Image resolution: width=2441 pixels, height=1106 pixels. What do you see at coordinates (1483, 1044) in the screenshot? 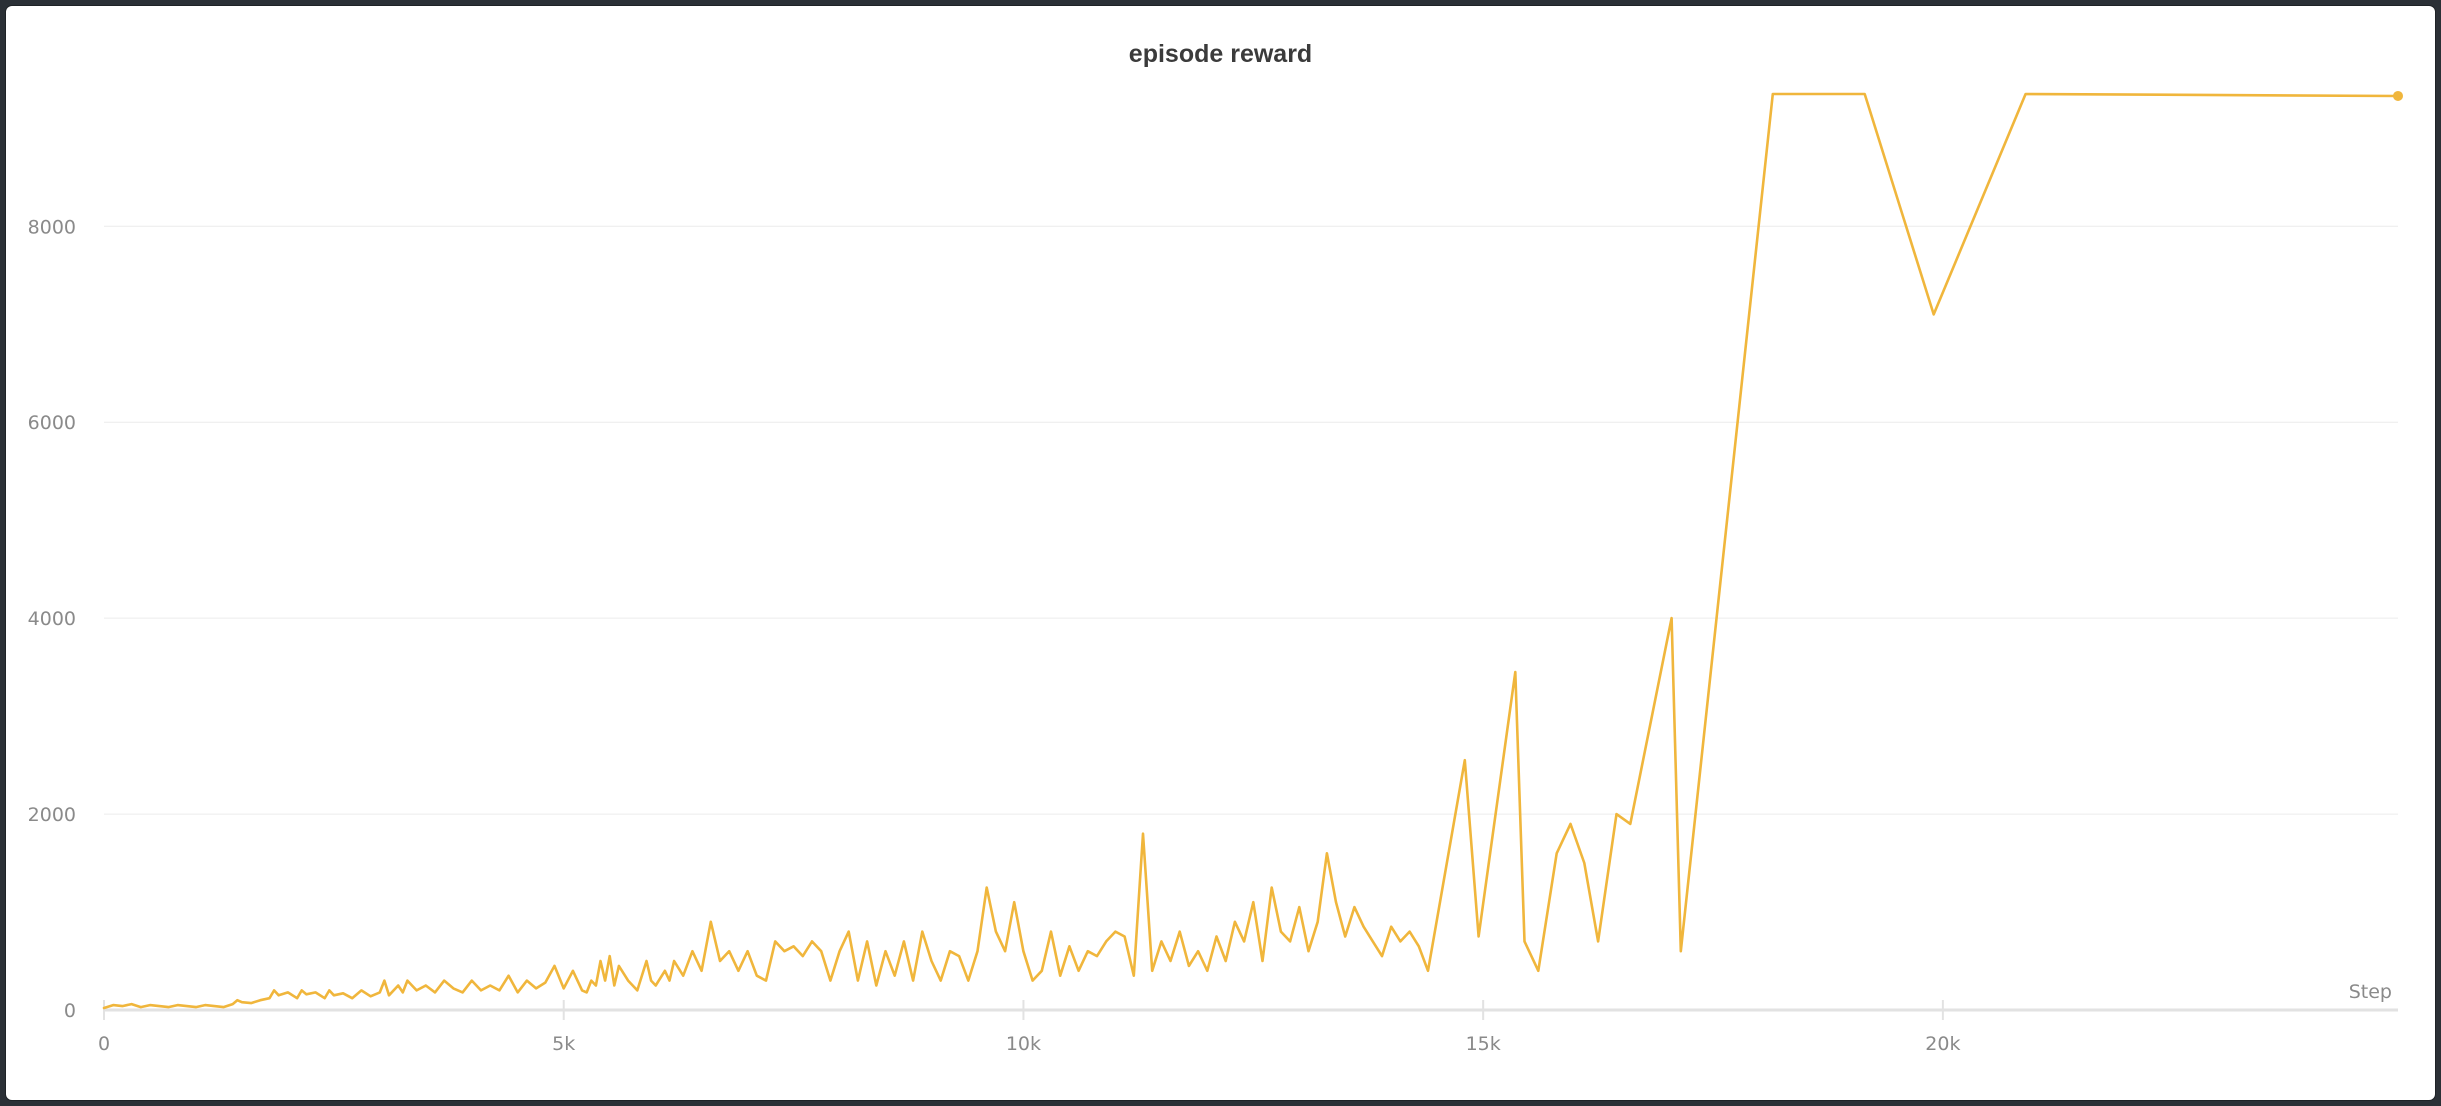
I see `x-tick-label: 15k` at bounding box center [1483, 1044].